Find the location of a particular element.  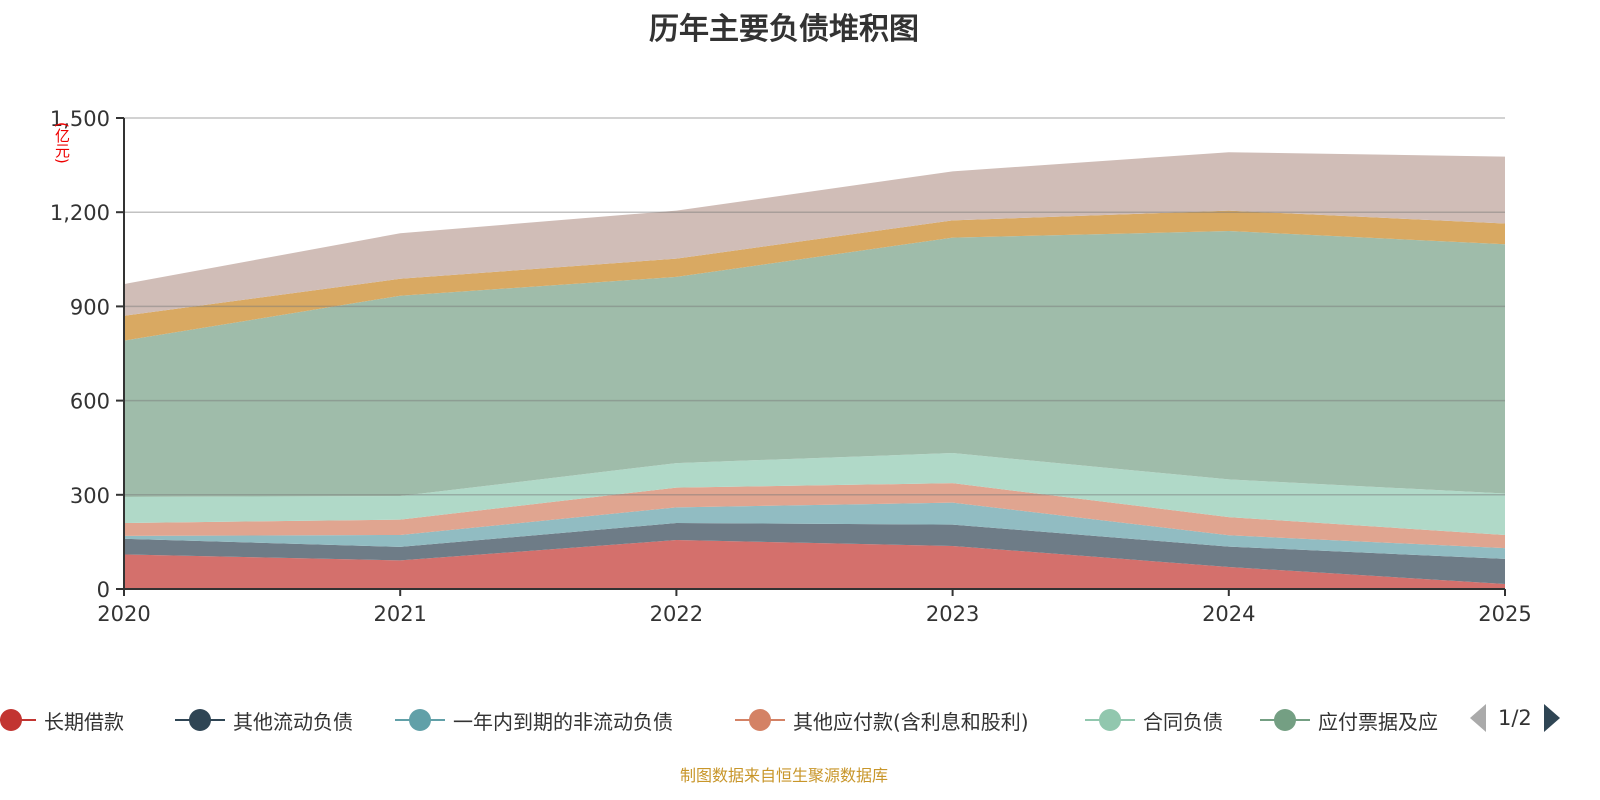

legend-item: 应付票据及应 is located at coordinates (1362, 720).